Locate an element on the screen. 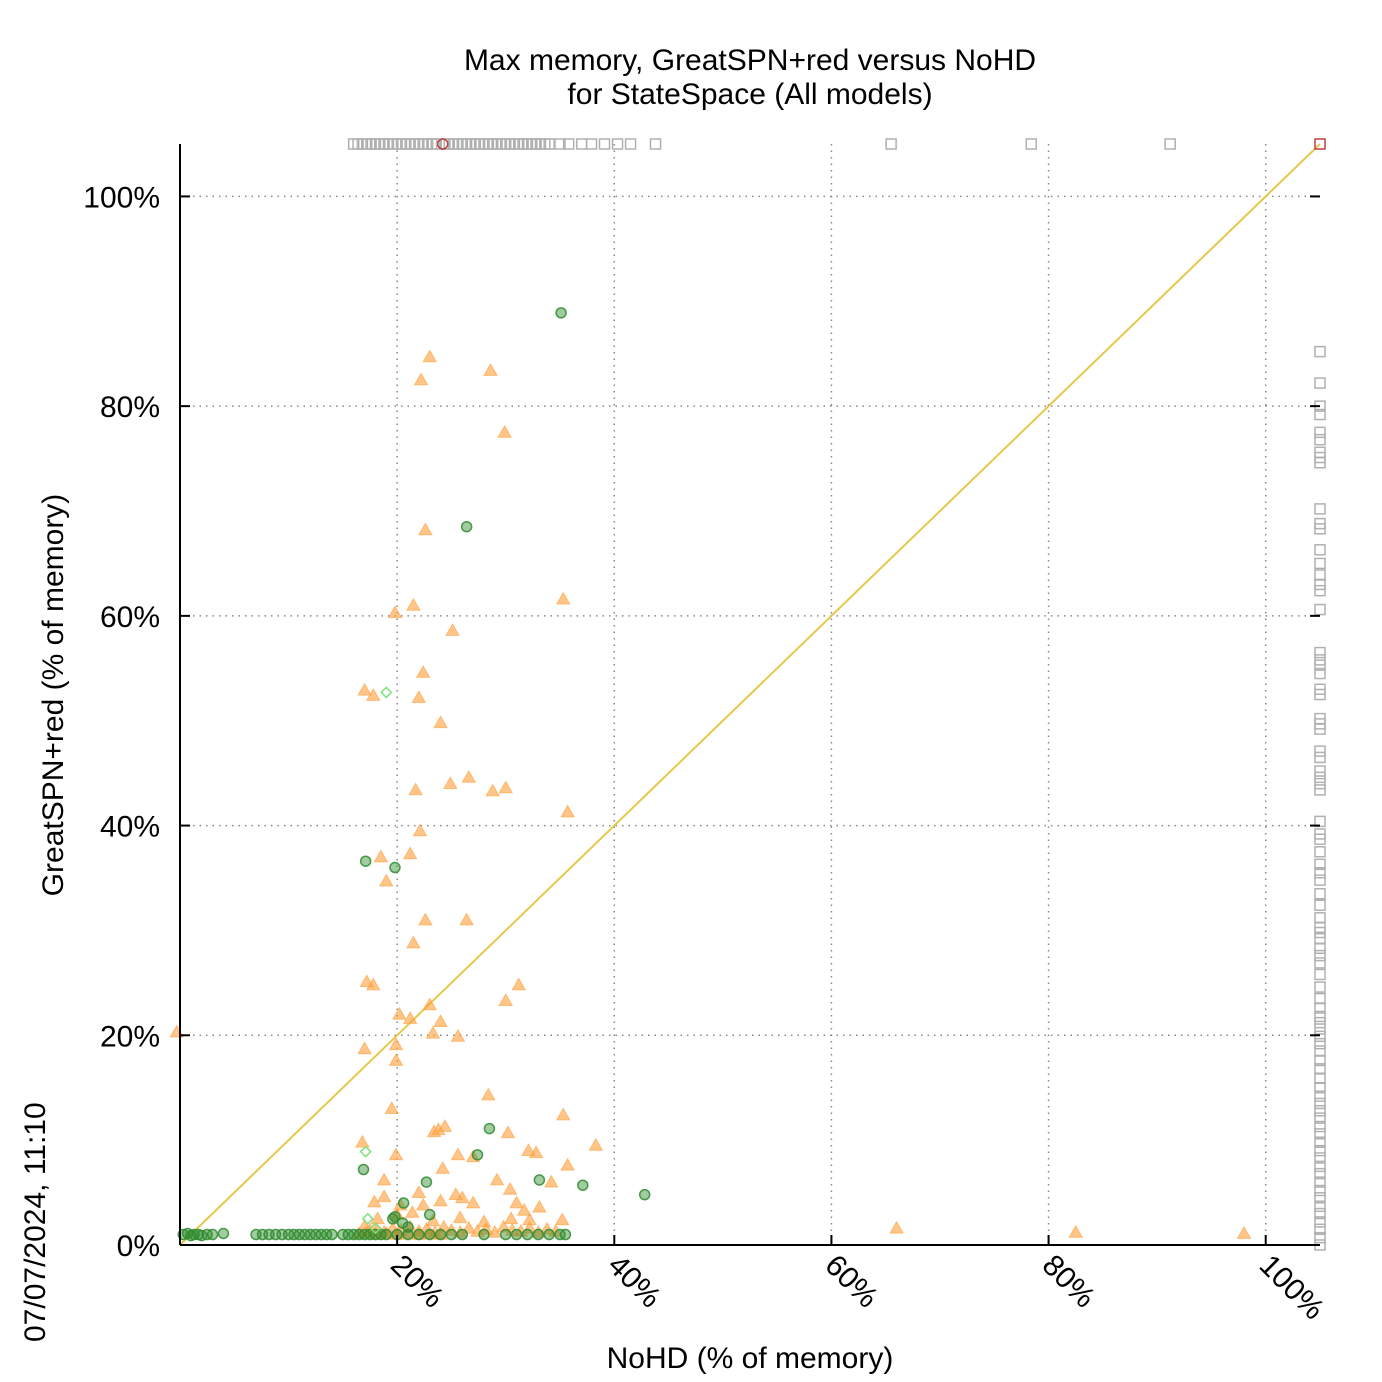 The height and width of the screenshot is (1382, 1382). x-tick-label: 20% is located at coordinates (417, 1282).